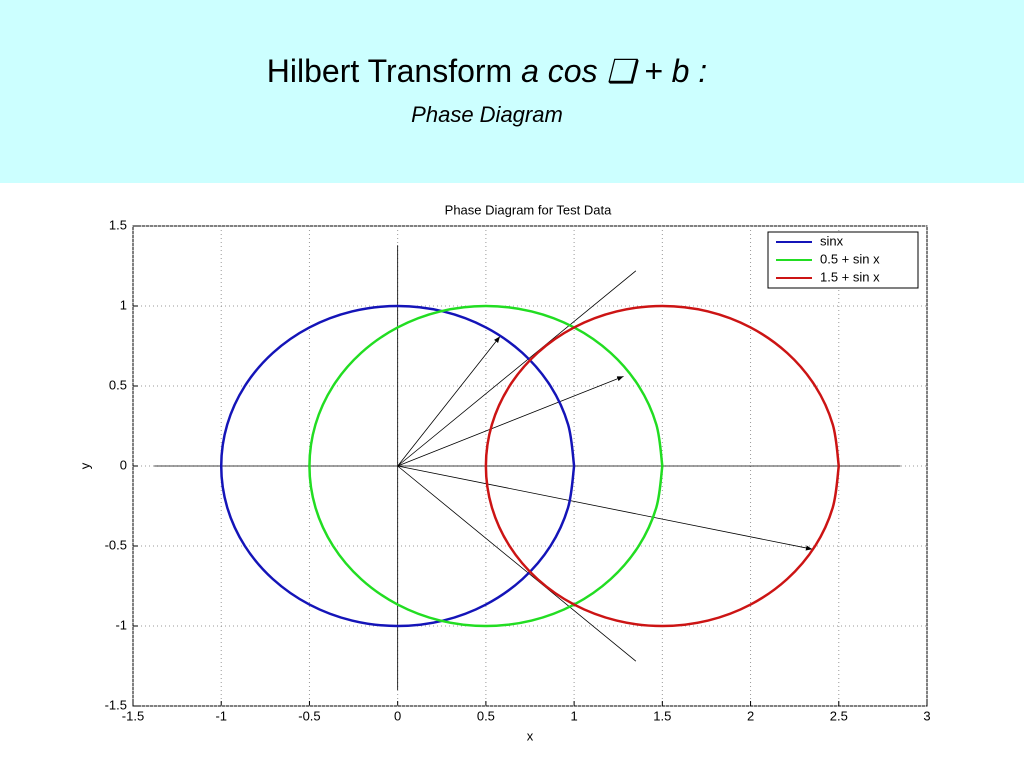  What do you see at coordinates (221, 715) in the screenshot?
I see `x-tick-label: -1` at bounding box center [221, 715].